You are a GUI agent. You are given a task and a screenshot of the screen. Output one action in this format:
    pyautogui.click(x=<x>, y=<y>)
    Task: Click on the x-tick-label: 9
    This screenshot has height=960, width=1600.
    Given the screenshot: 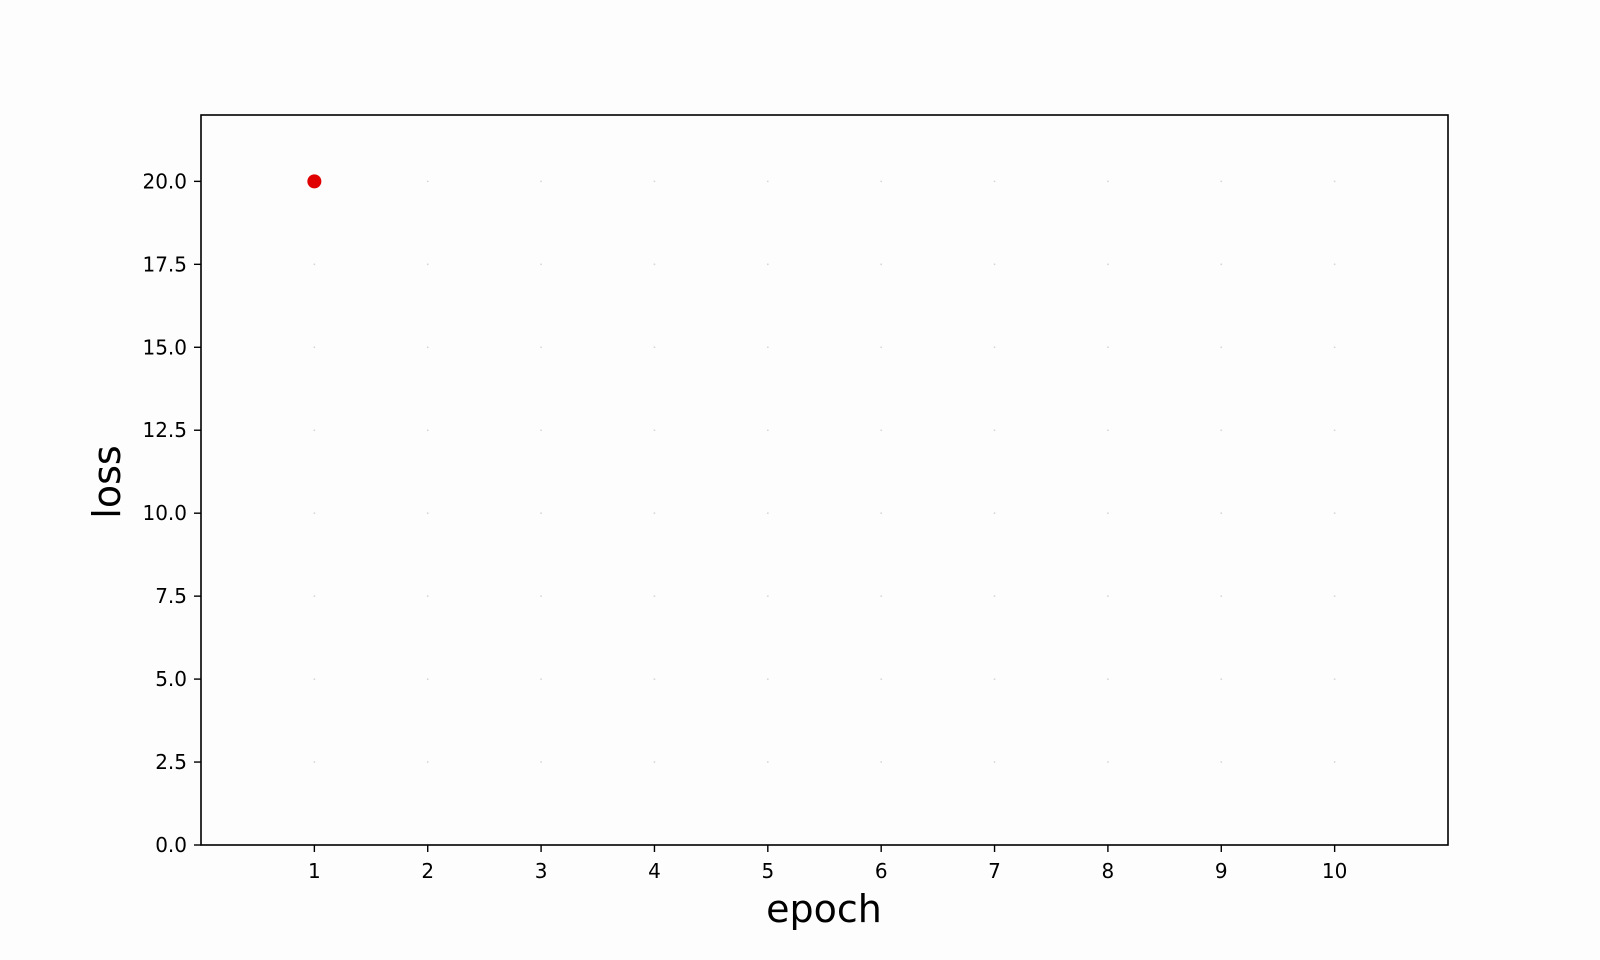 What is the action you would take?
    pyautogui.click(x=1221, y=871)
    